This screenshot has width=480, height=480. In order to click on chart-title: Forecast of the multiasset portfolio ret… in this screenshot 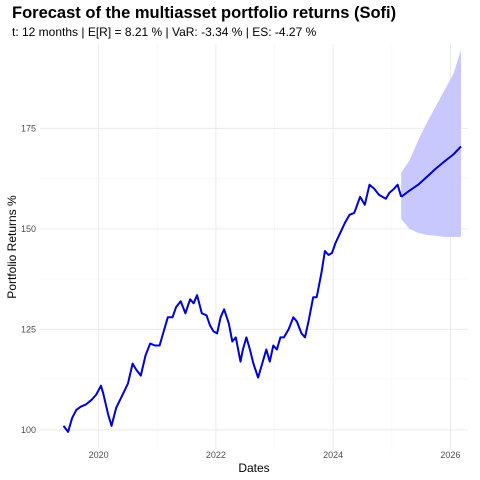, I will do `click(204, 13)`.